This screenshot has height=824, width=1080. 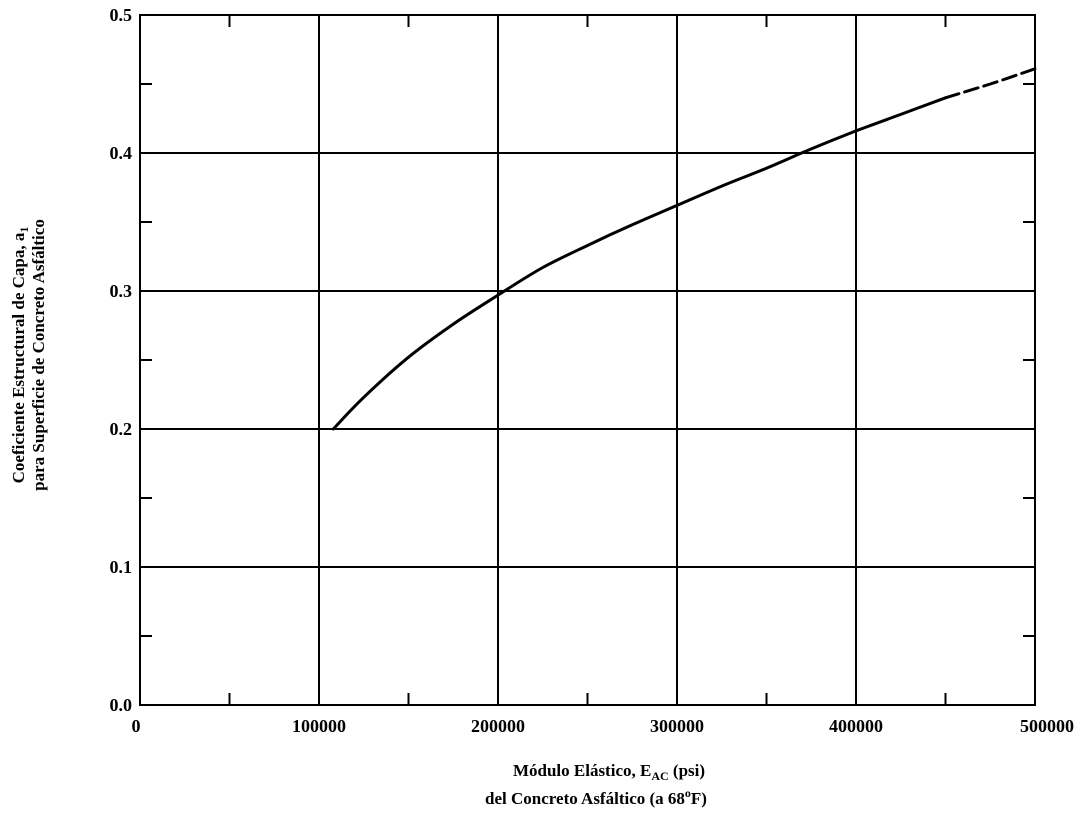 What do you see at coordinates (121, 153) in the screenshot?
I see `y-tick-label: 0.4` at bounding box center [121, 153].